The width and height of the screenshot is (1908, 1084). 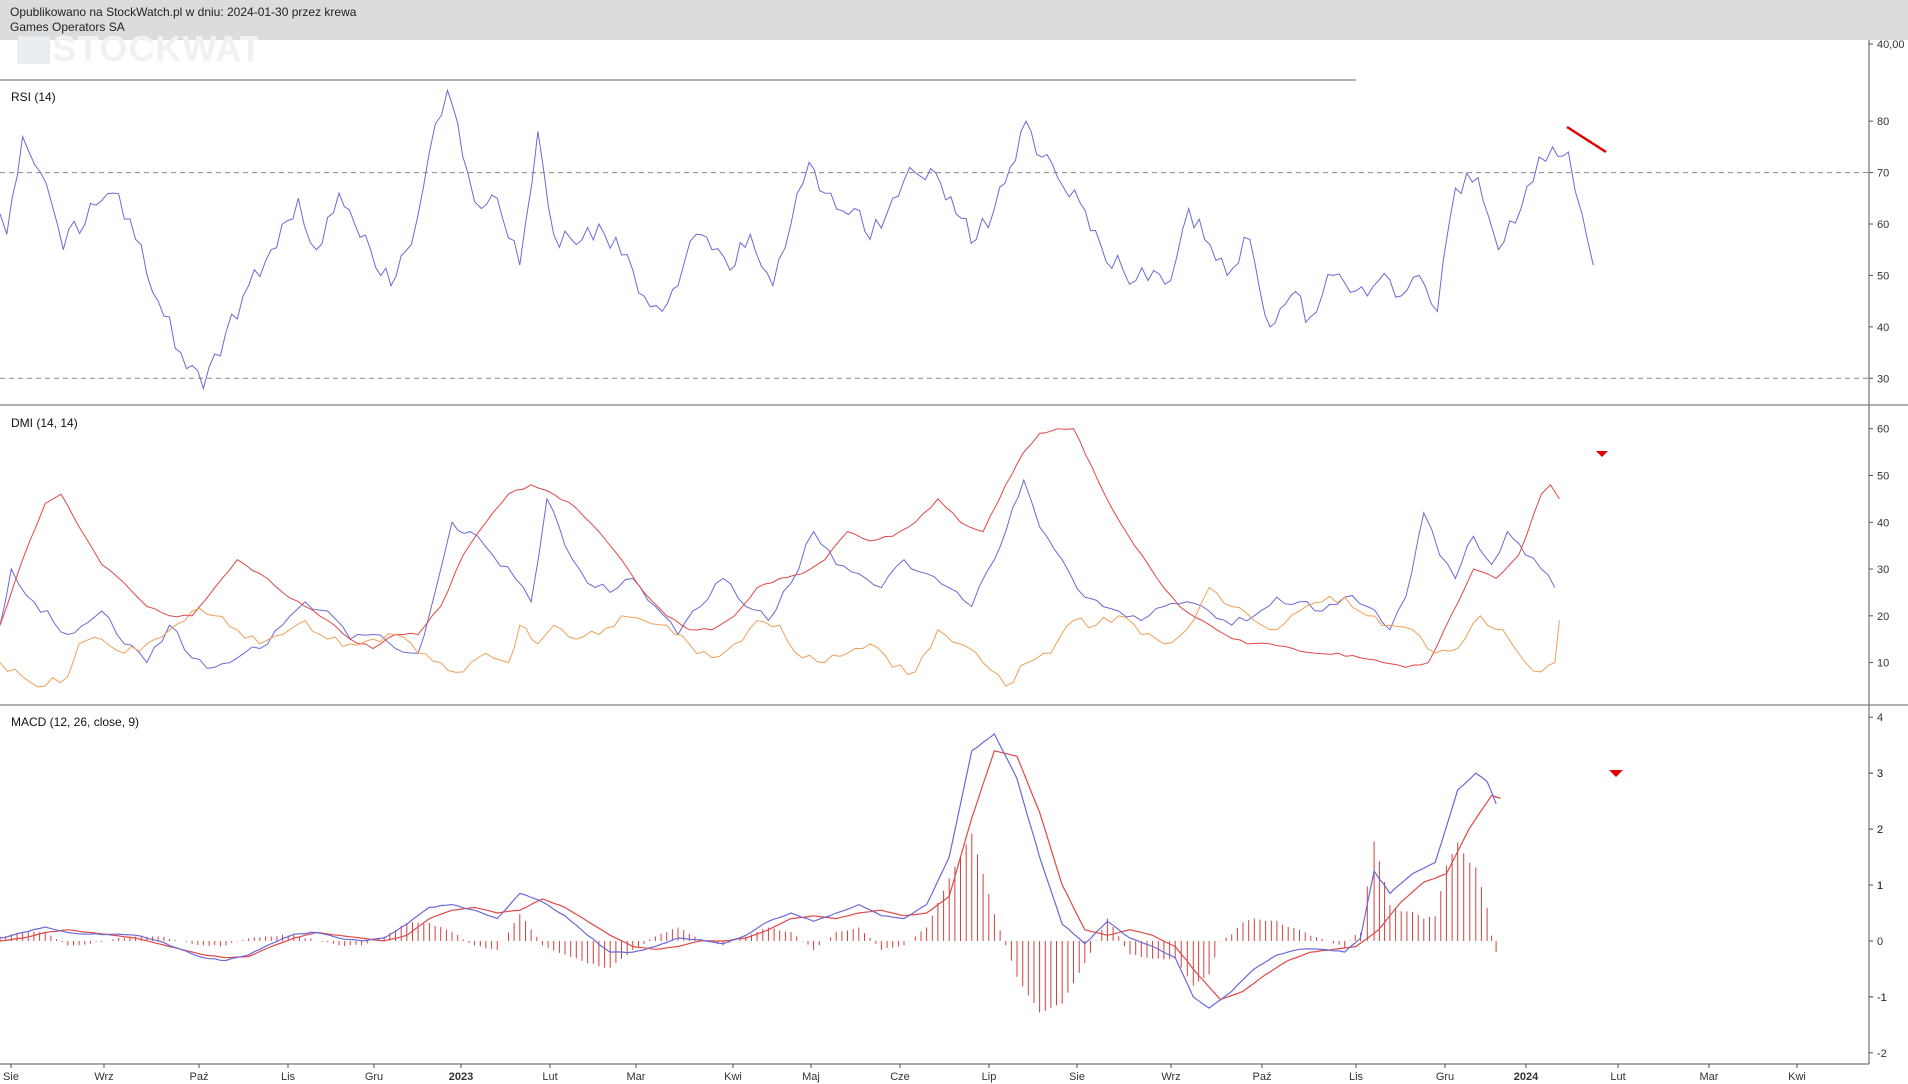 I want to click on x-tick-label: Lip, so click(x=989, y=1077).